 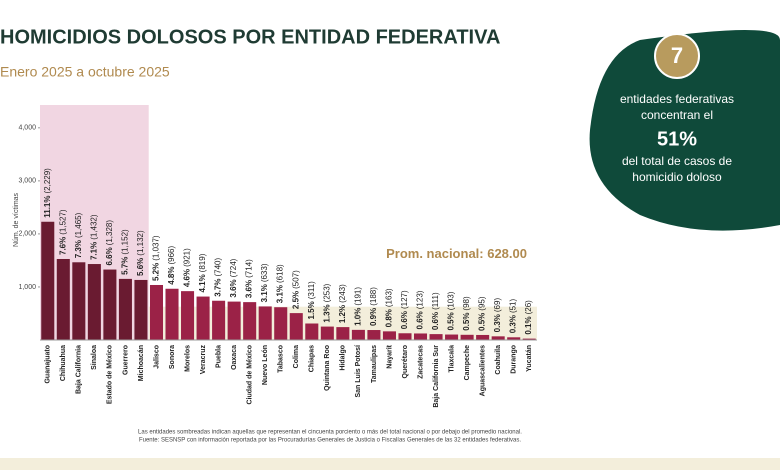 What do you see at coordinates (78, 235) in the screenshot?
I see `data-label: 7.3% (1,465)` at bounding box center [78, 235].